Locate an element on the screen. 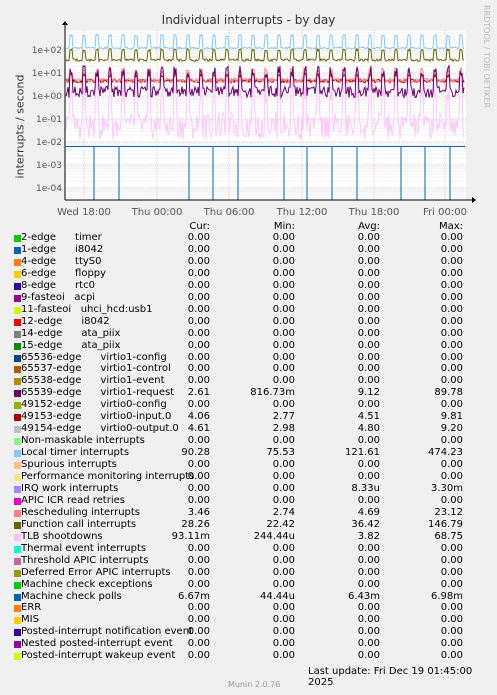 The image size is (497, 695). legend-avg-value: 3.82 is located at coordinates (368, 536).